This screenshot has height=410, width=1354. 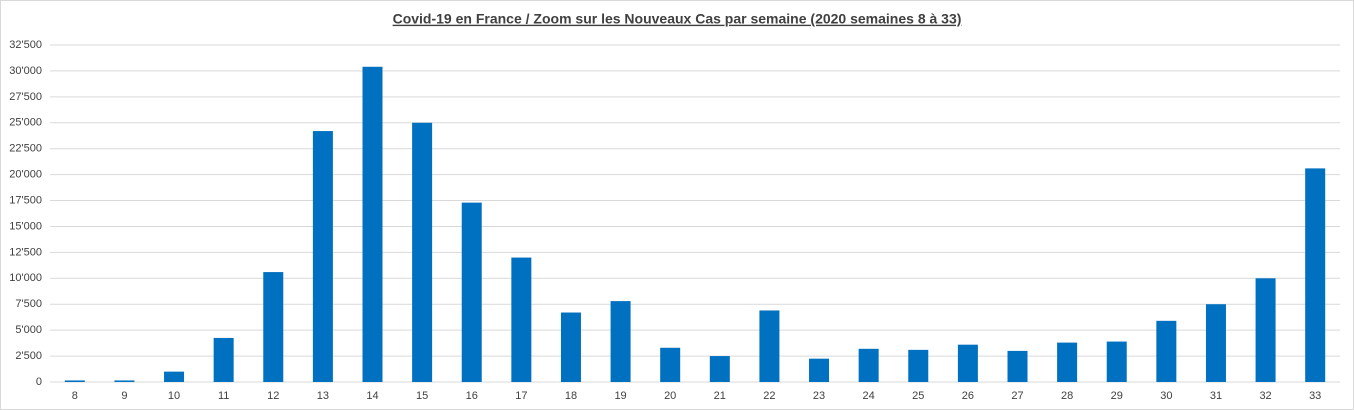 What do you see at coordinates (28, 304) in the screenshot?
I see `y-tick-label: 7'500` at bounding box center [28, 304].